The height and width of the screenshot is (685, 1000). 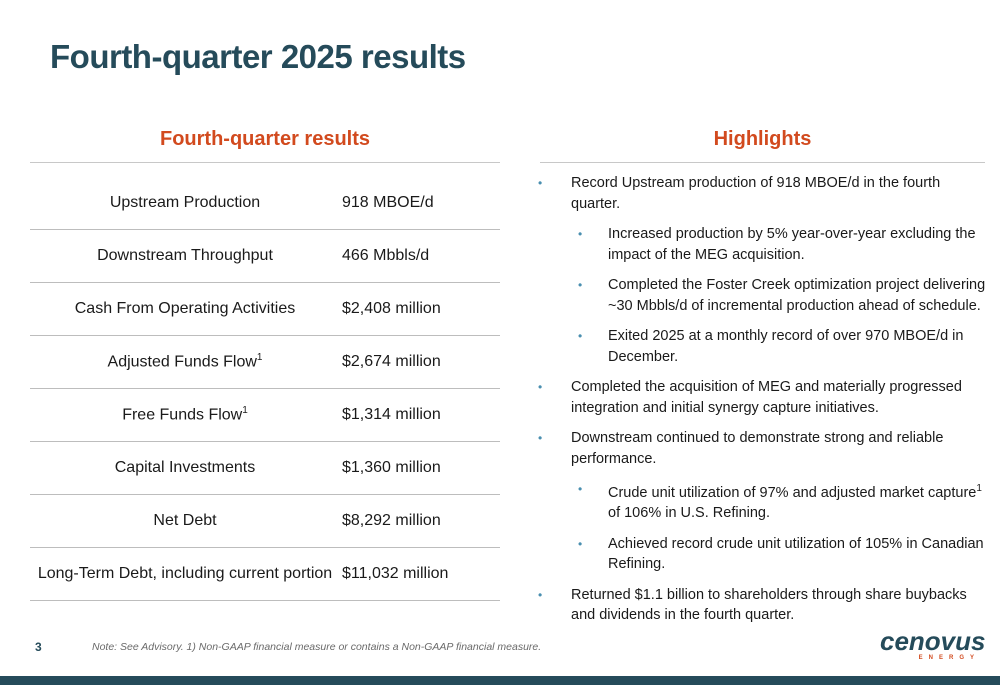 I want to click on company-logo: cenovus ENERGY, so click(x=933, y=643).